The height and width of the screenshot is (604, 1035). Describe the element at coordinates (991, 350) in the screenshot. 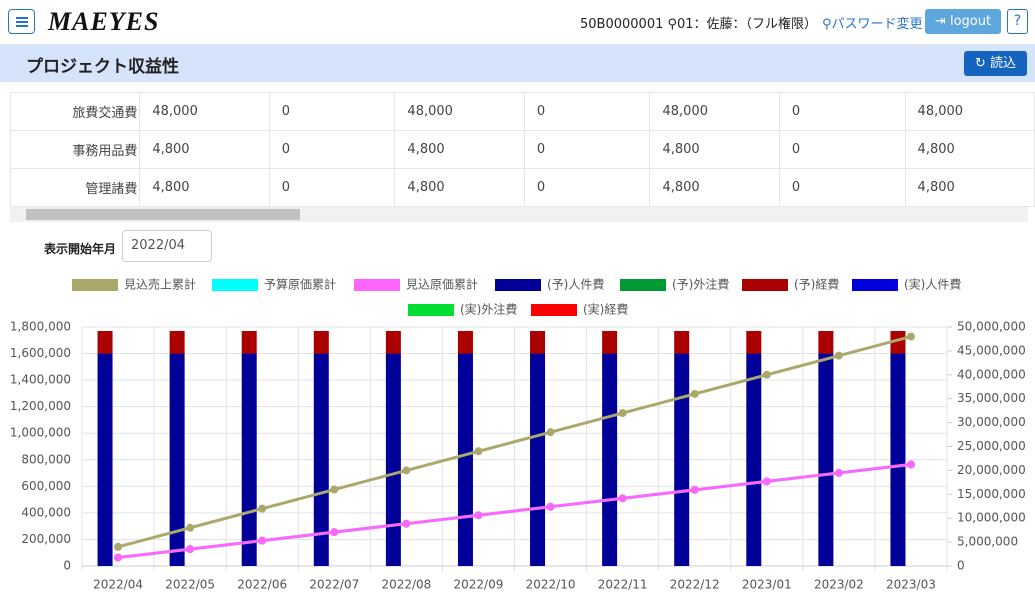

I see `y2-tick-label: 45,000,000` at that location.